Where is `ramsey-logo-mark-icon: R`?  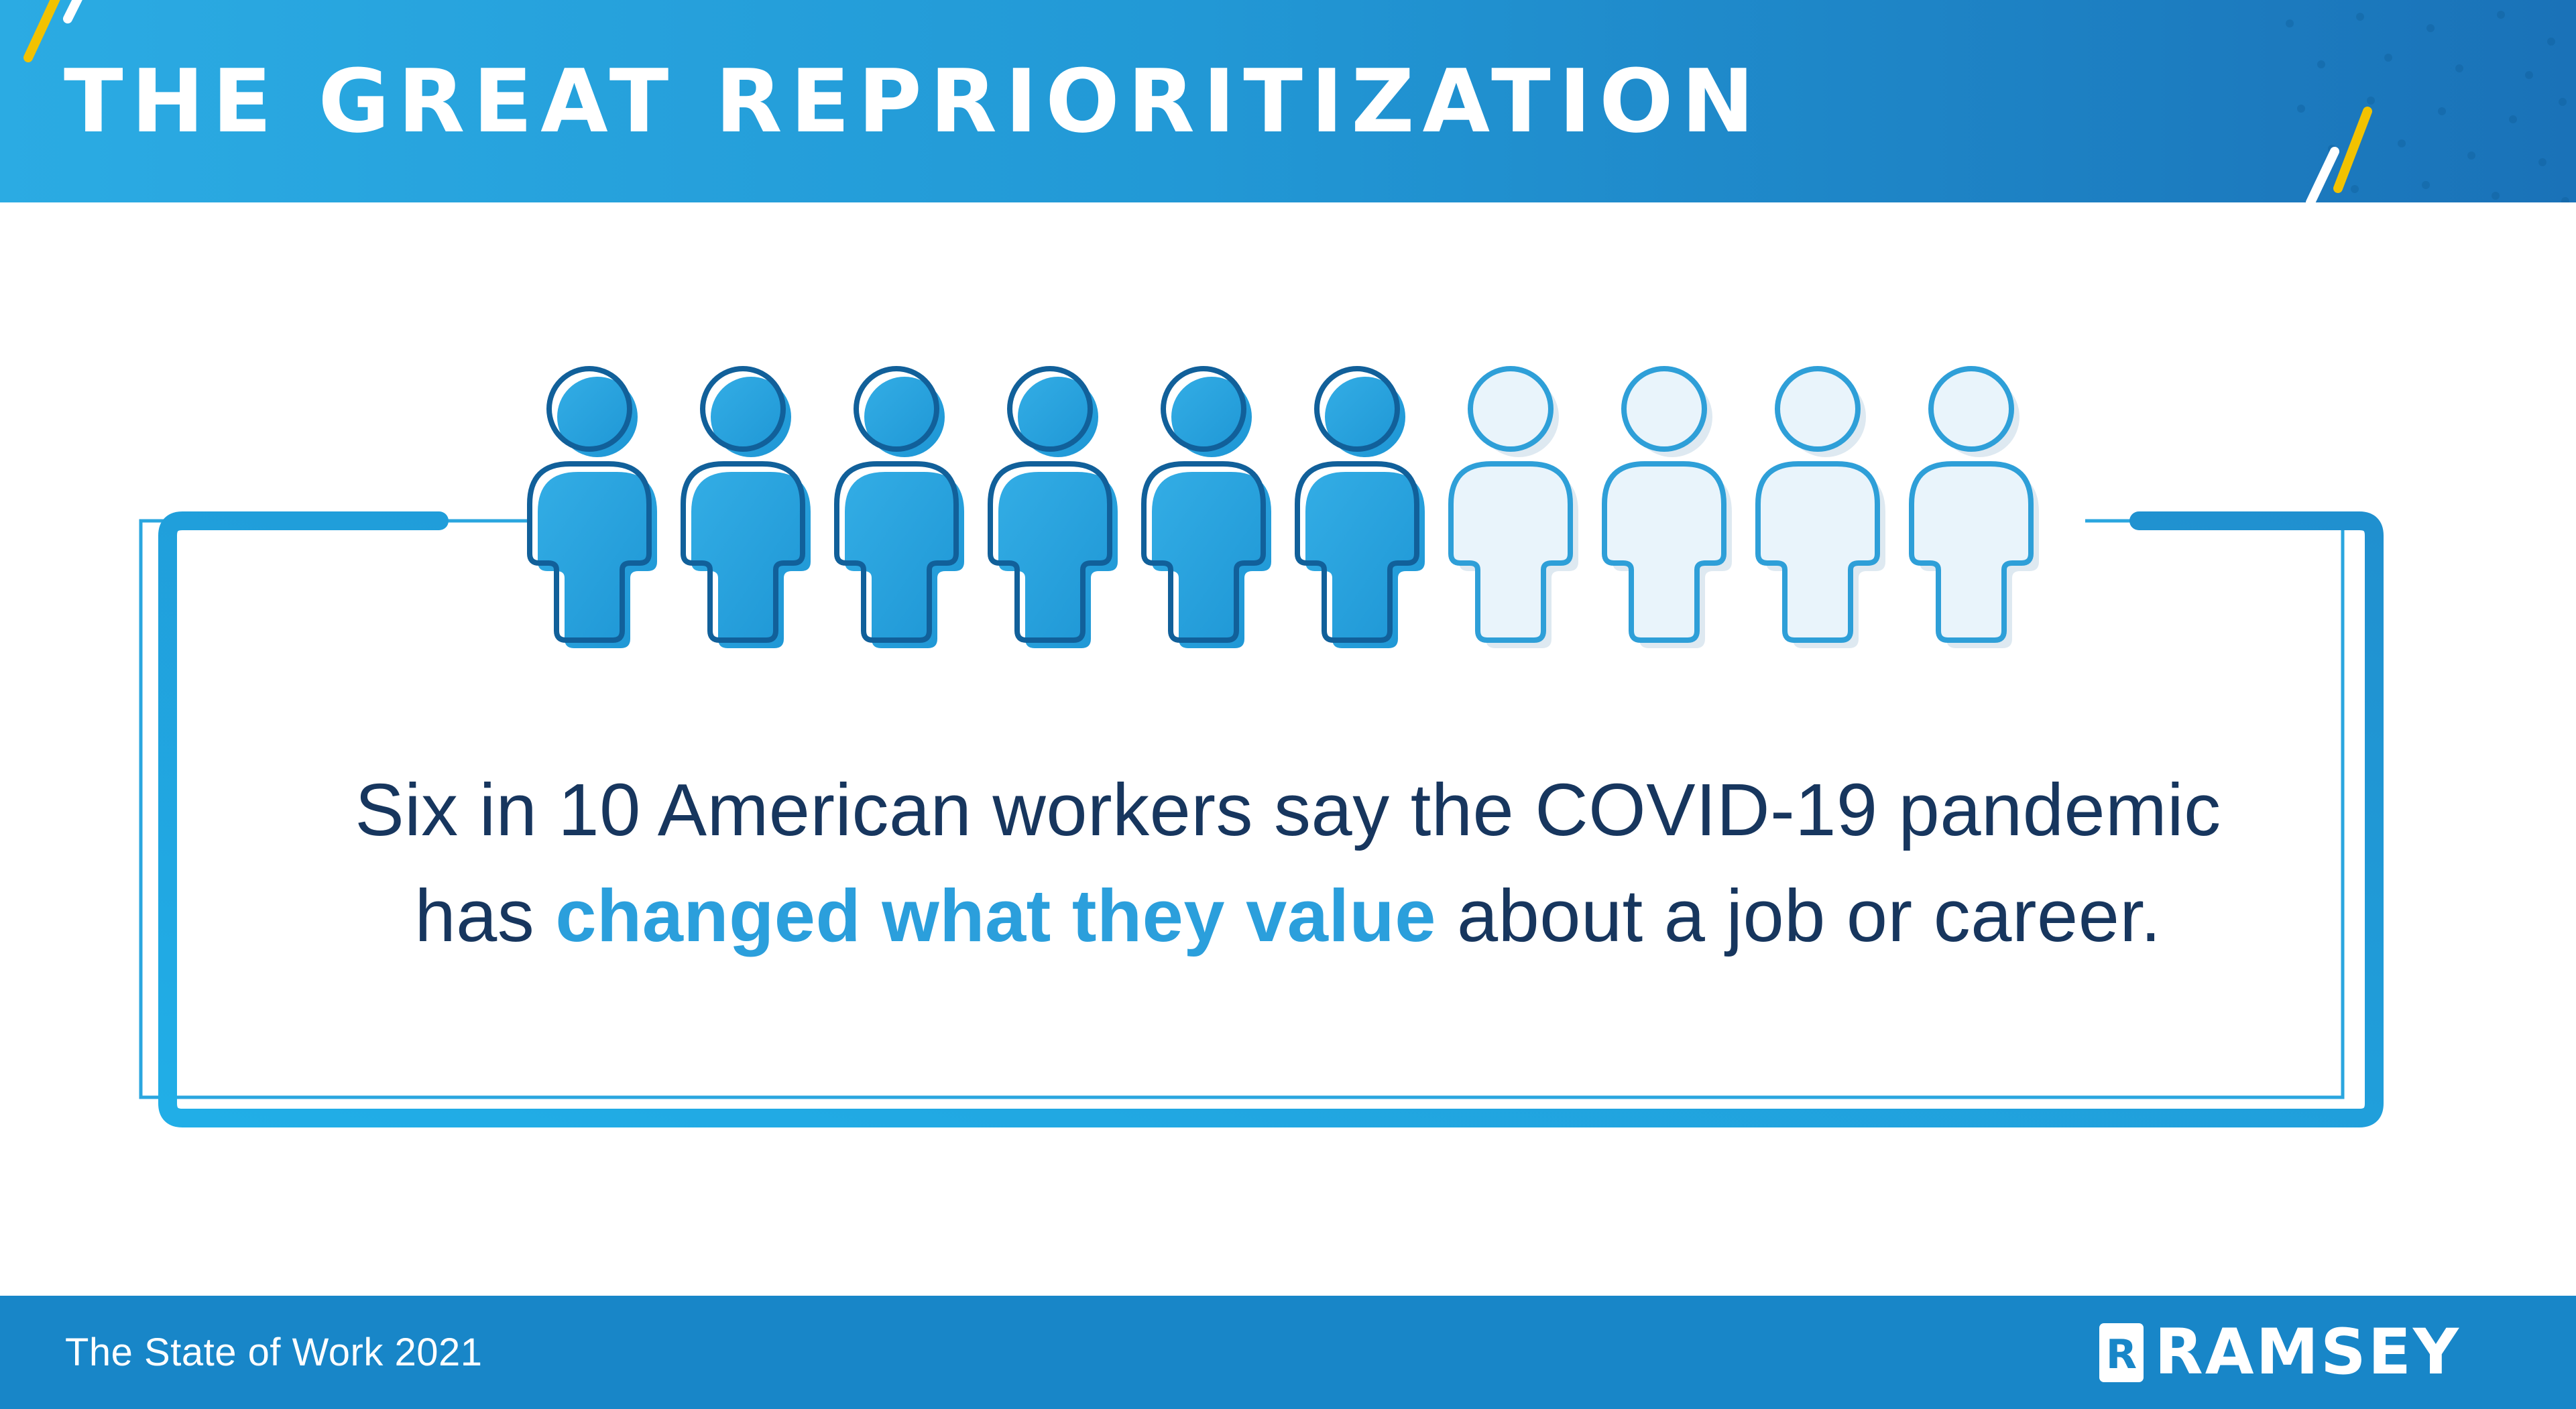 ramsey-logo-mark-icon: R is located at coordinates (2121, 1352).